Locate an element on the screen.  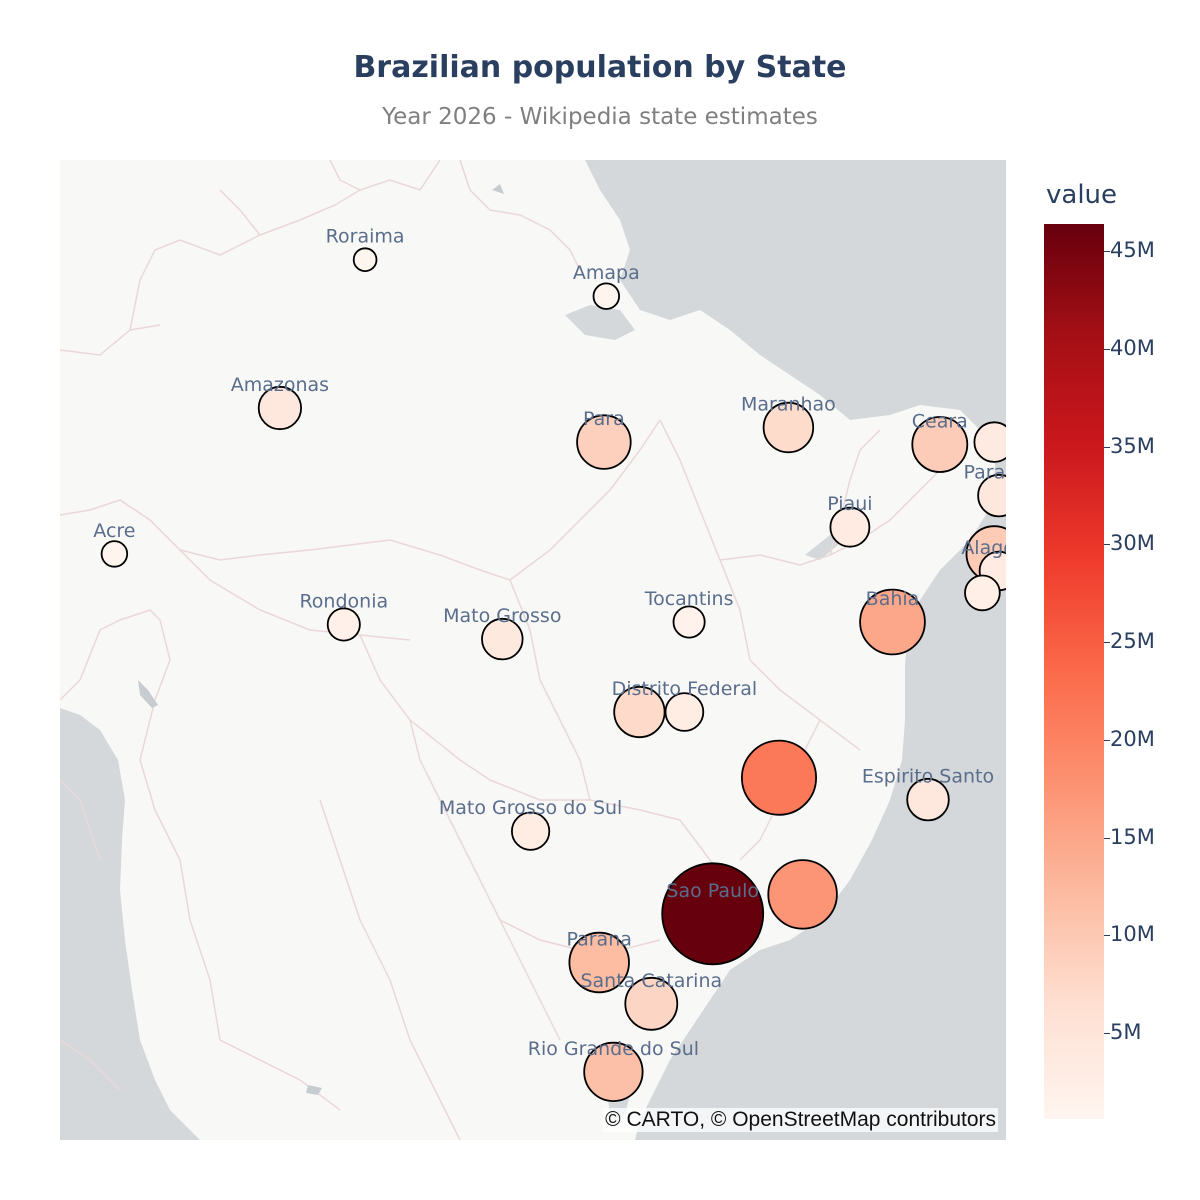
colorbar-tick-label: 35M is located at coordinates (1132, 445).